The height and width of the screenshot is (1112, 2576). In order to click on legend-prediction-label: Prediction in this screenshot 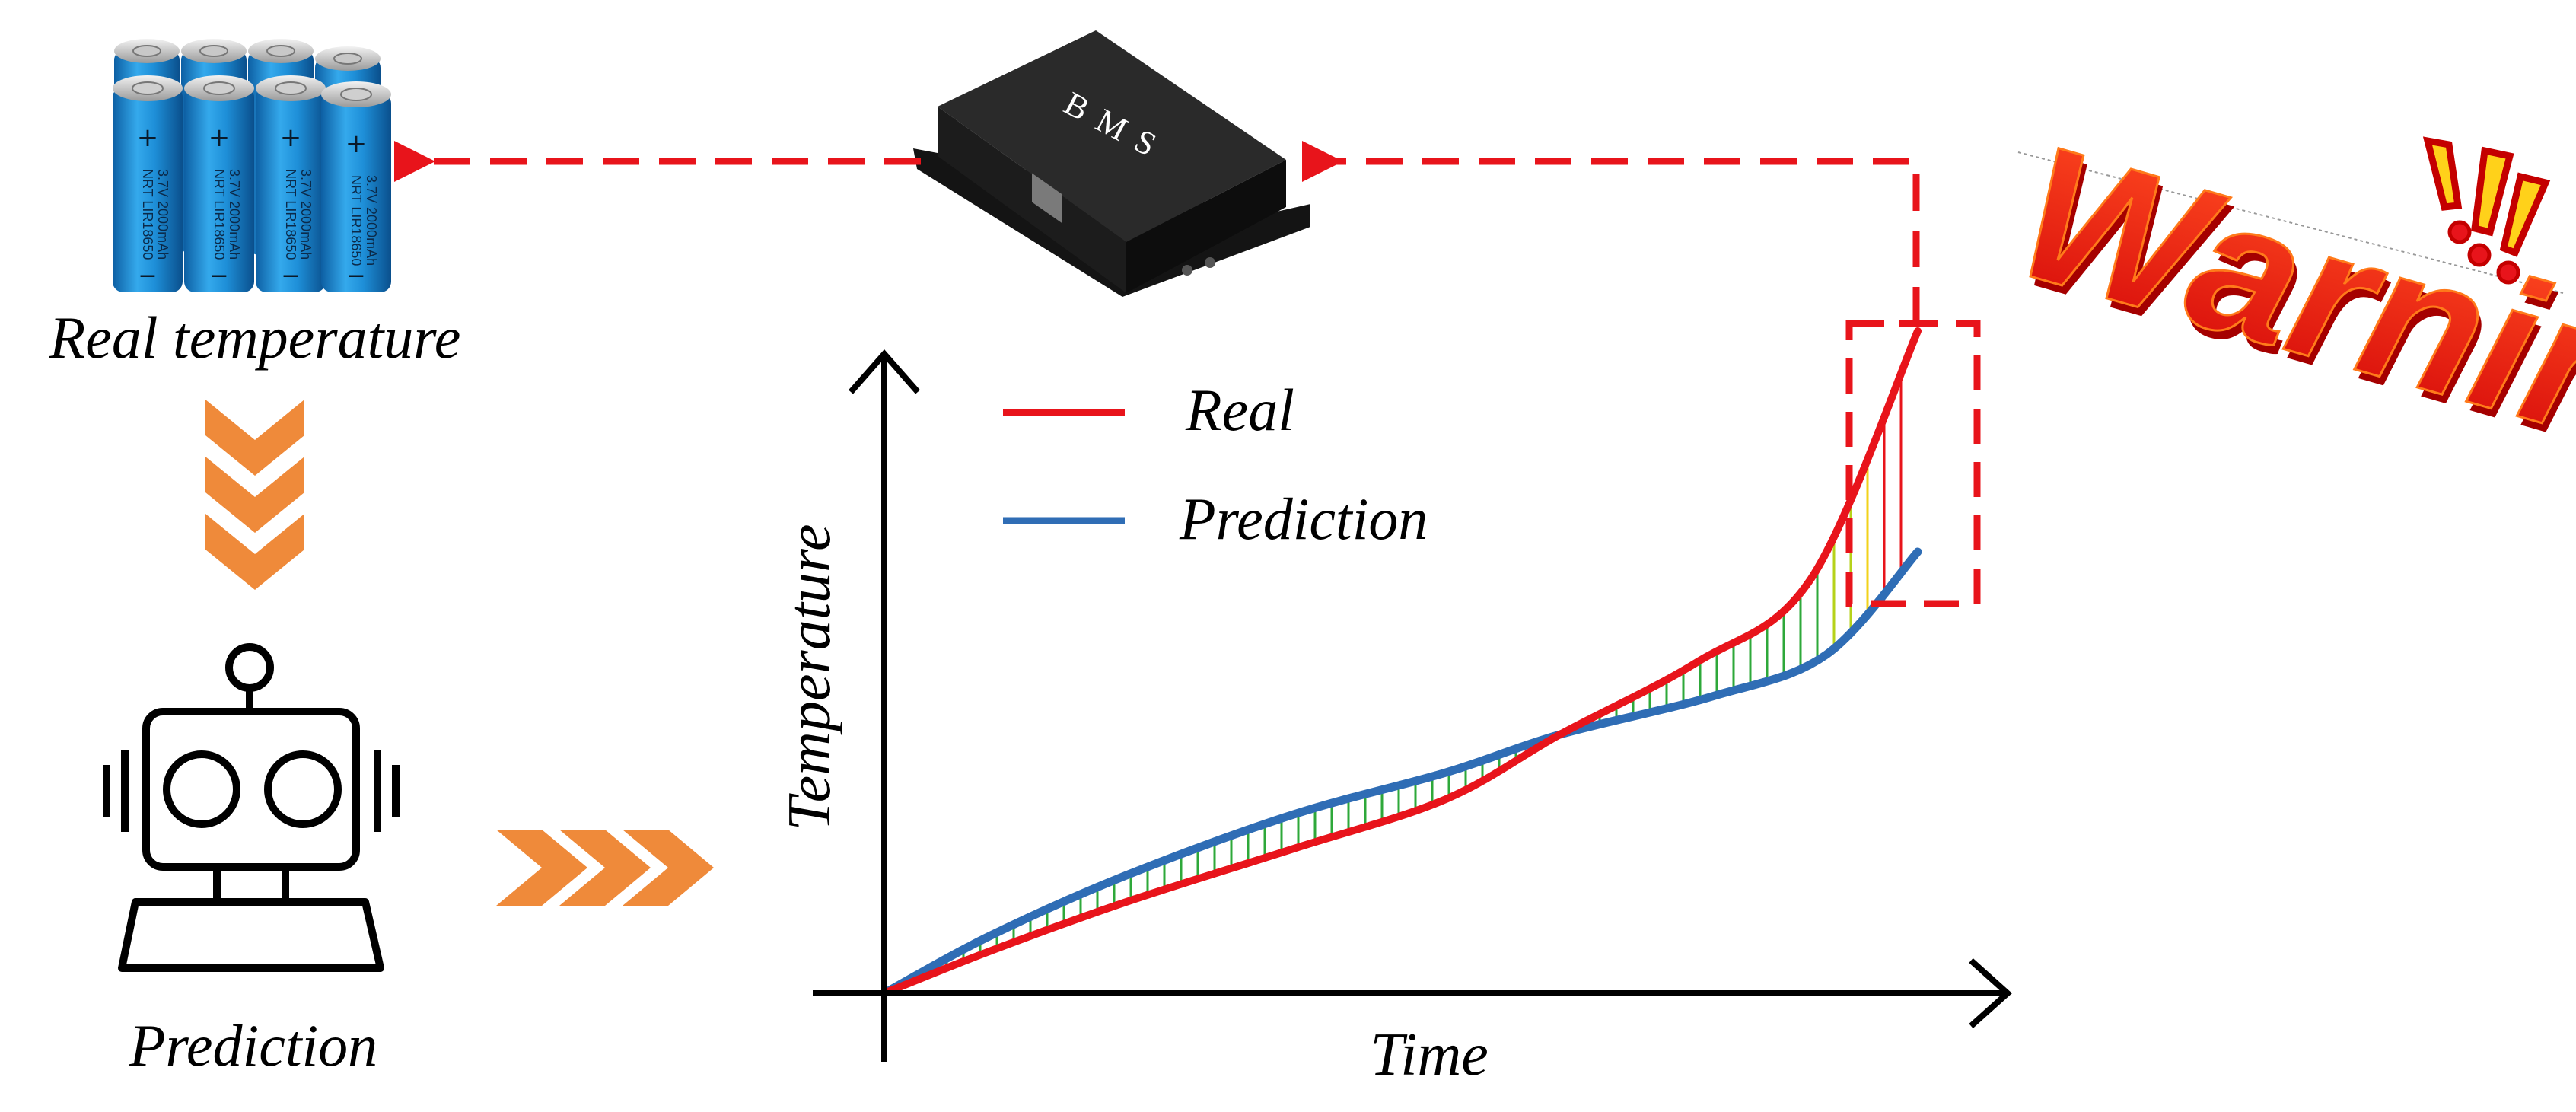, I will do `click(1303, 519)`.